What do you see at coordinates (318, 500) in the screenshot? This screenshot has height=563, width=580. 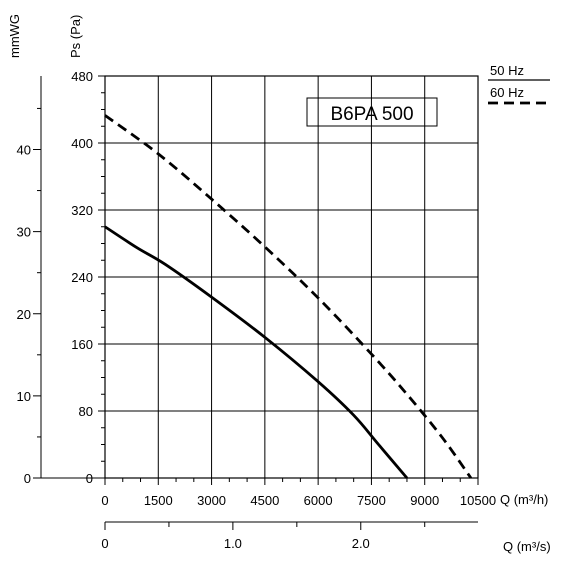 I see `x-primary-tick-label: 6000` at bounding box center [318, 500].